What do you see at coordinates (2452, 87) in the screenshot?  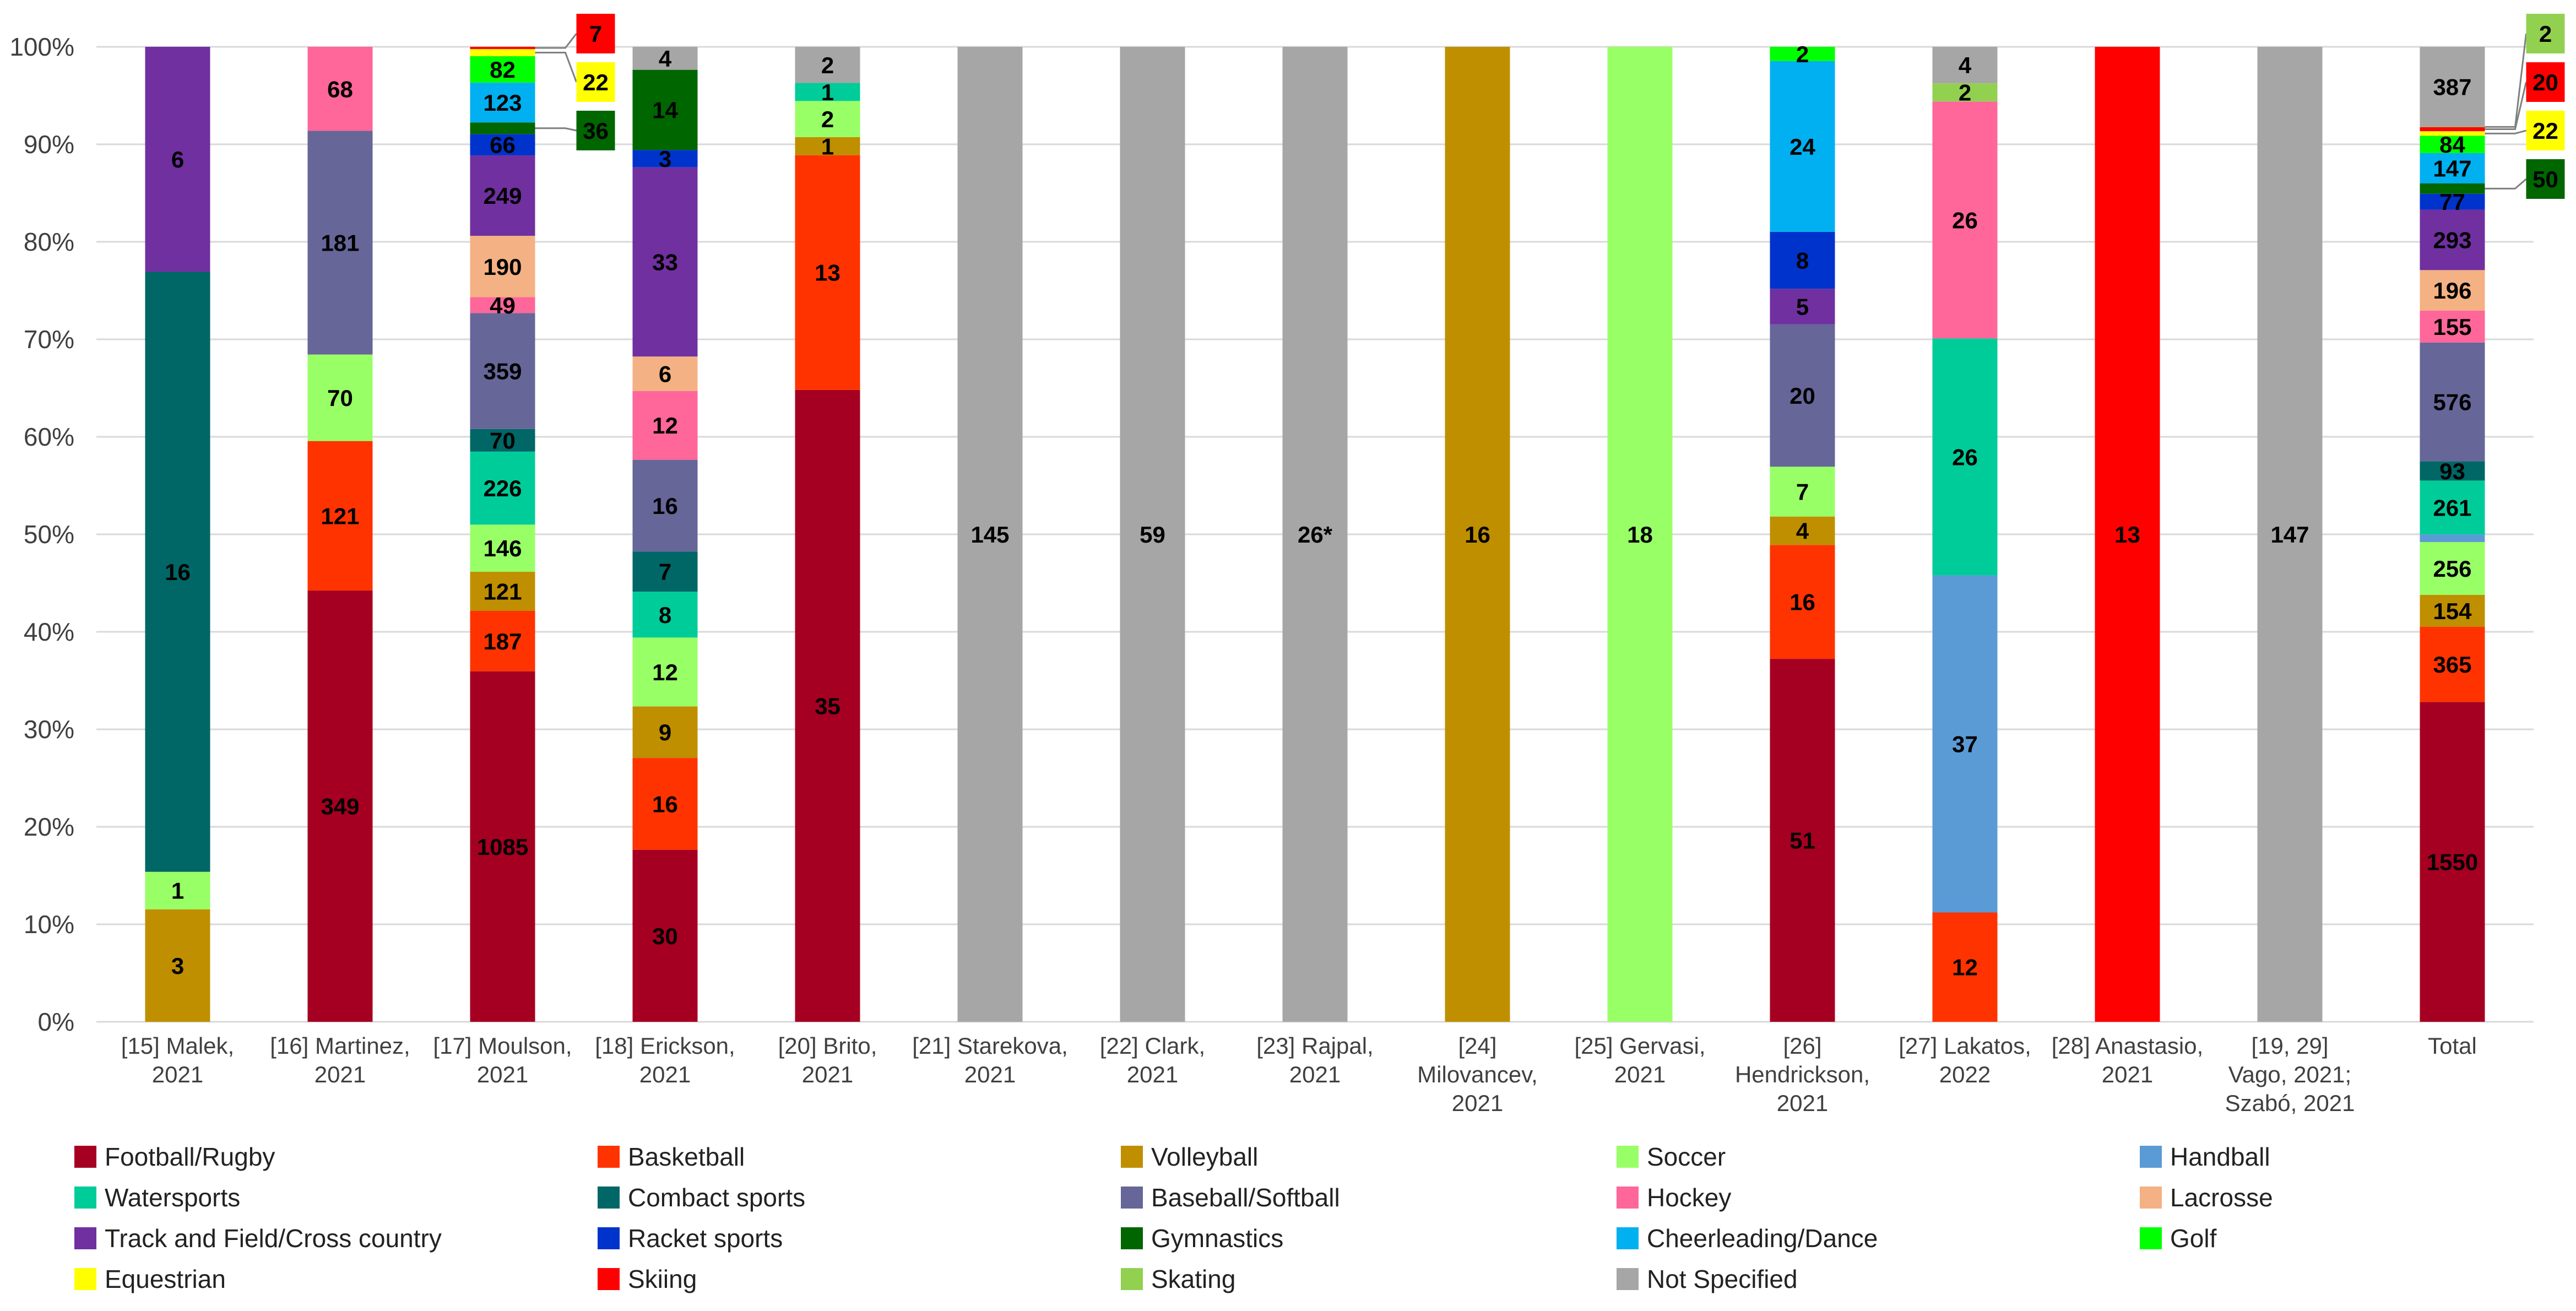 I see `value-label-not-specified: 387` at bounding box center [2452, 87].